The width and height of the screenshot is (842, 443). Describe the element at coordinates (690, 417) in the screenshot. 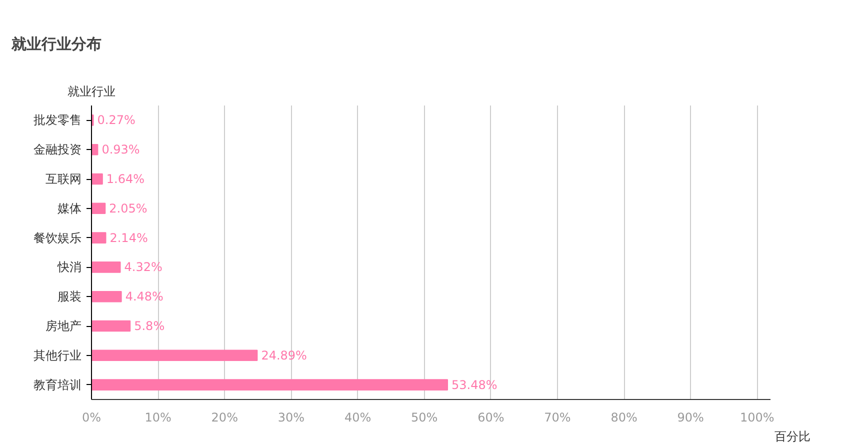

I see `x-tick-label: 90%` at that location.